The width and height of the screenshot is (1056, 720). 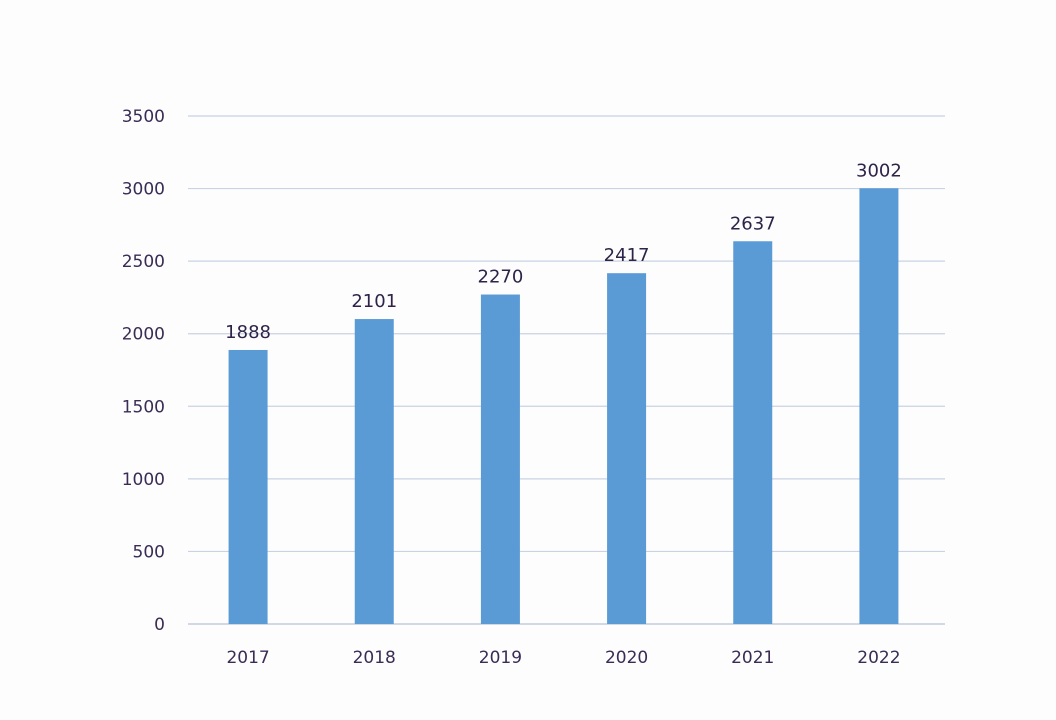 What do you see at coordinates (752, 658) in the screenshot?
I see `x-tick-label: 2021` at bounding box center [752, 658].